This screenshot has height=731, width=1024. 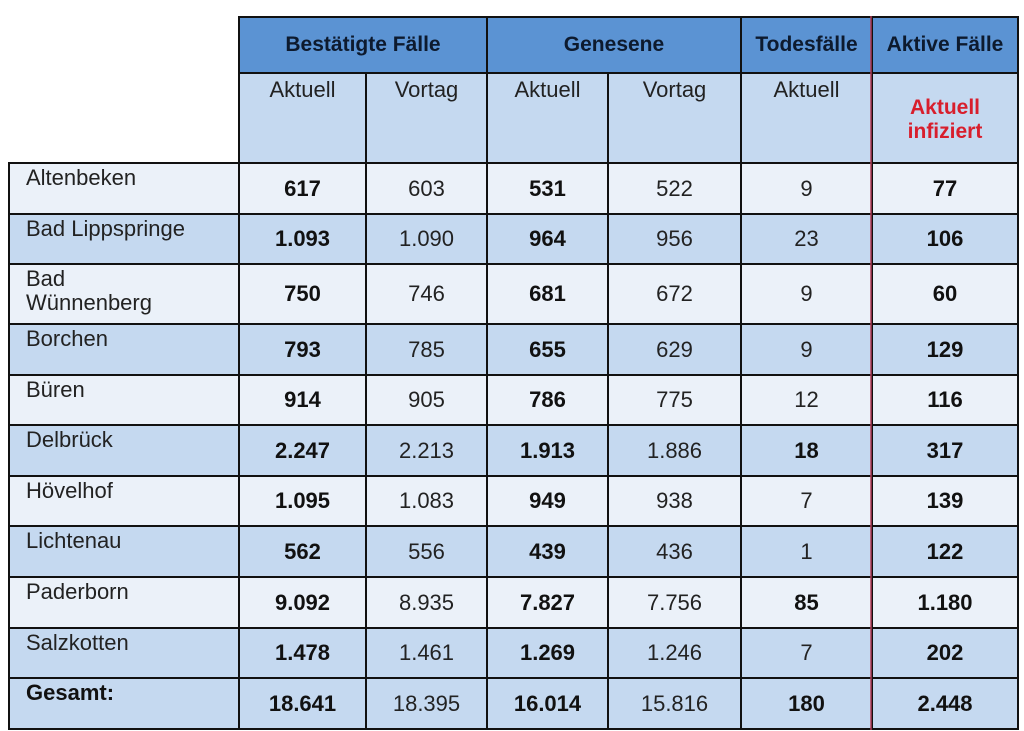 I want to click on cell-recovered-current: 16.014, so click(x=547, y=703).